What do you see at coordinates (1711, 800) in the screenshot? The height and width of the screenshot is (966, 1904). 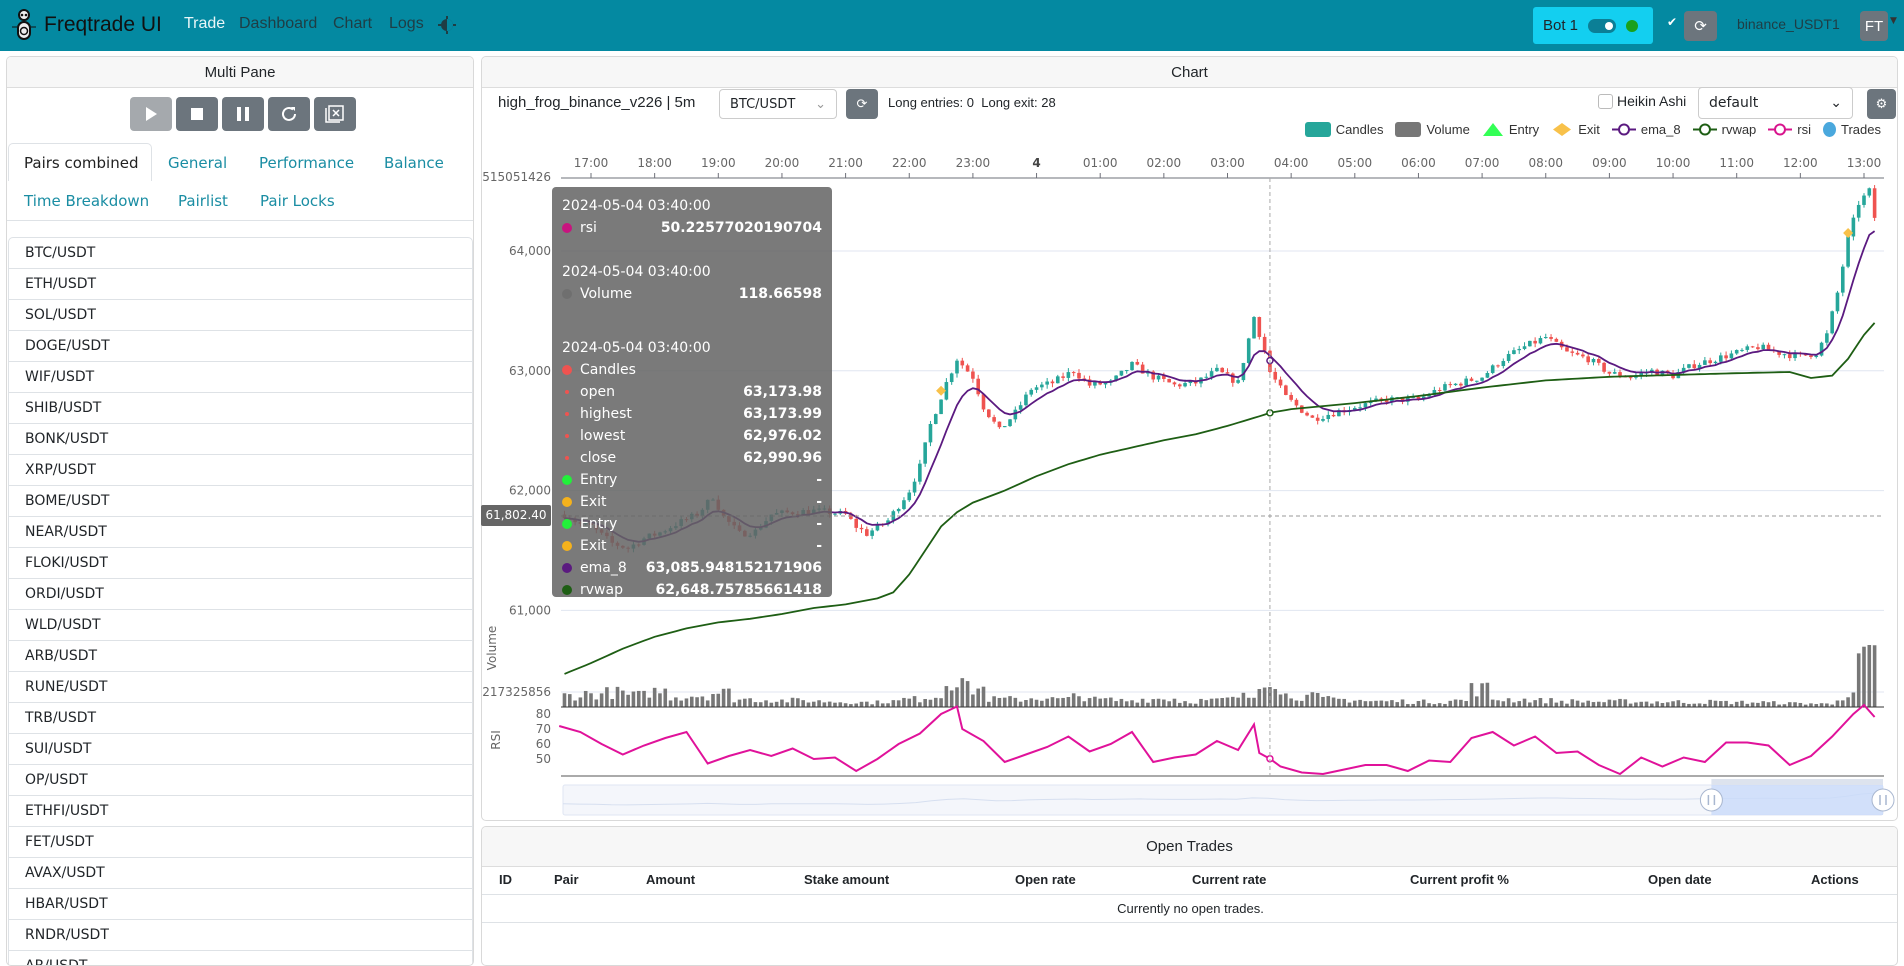 I see `datazoom-left-handle` at bounding box center [1711, 800].